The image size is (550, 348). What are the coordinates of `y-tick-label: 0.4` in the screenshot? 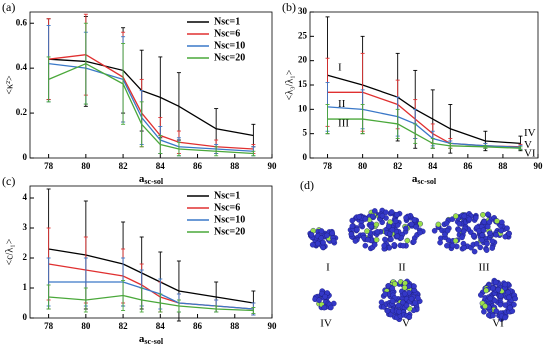 It's located at (22, 67).